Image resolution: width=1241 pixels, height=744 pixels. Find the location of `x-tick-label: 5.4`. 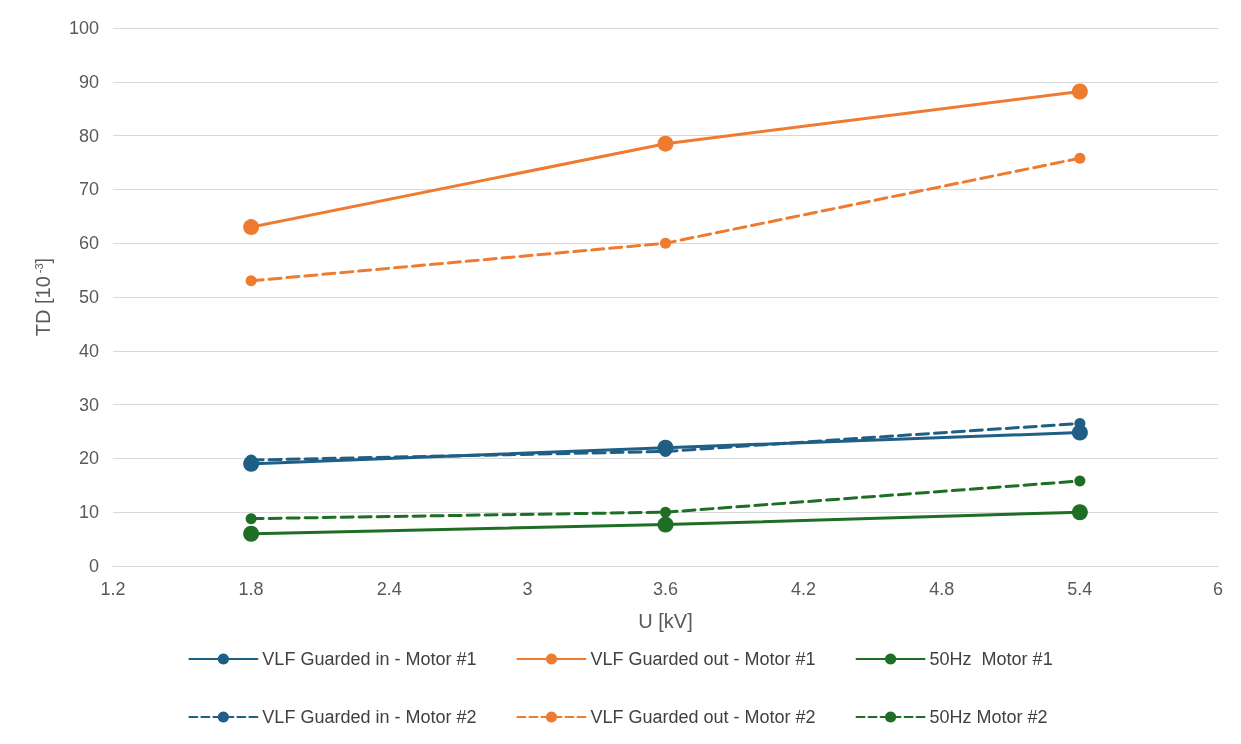

x-tick-label: 5.4 is located at coordinates (1080, 589).